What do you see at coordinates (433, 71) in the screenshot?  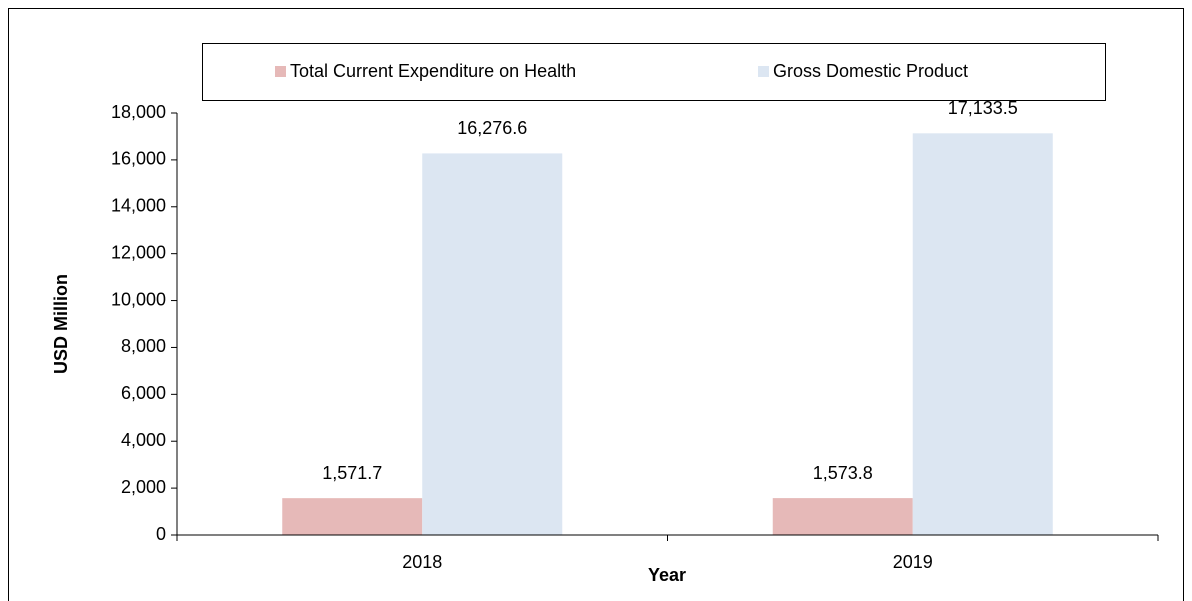 I see `legend-label: Total Current Expenditure on Health` at bounding box center [433, 71].